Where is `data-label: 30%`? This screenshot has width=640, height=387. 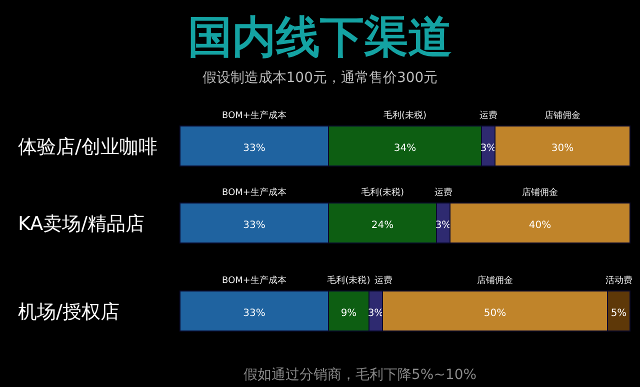
data-label: 30% is located at coordinates (562, 148).